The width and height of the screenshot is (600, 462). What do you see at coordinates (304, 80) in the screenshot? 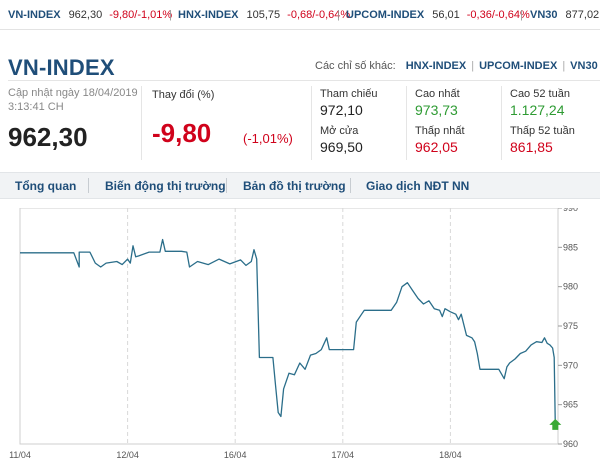
I see `header-divider` at bounding box center [304, 80].